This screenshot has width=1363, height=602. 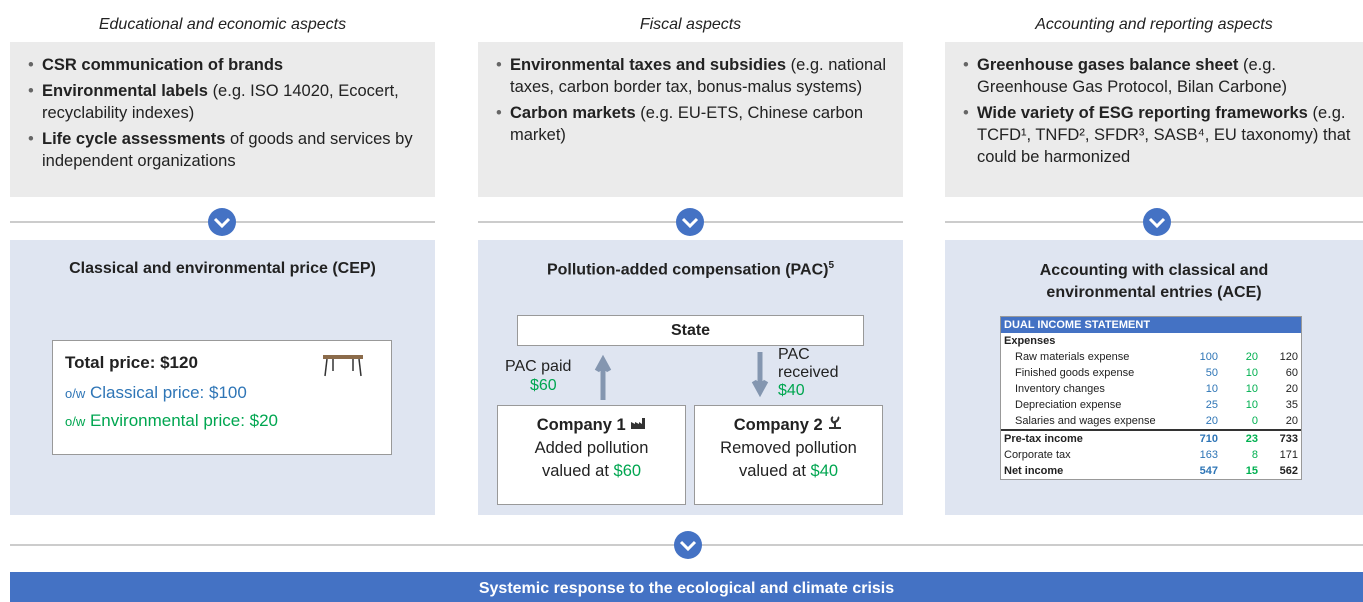 I want to click on statement-row: Net income 547 15 562, so click(x=1151, y=471).